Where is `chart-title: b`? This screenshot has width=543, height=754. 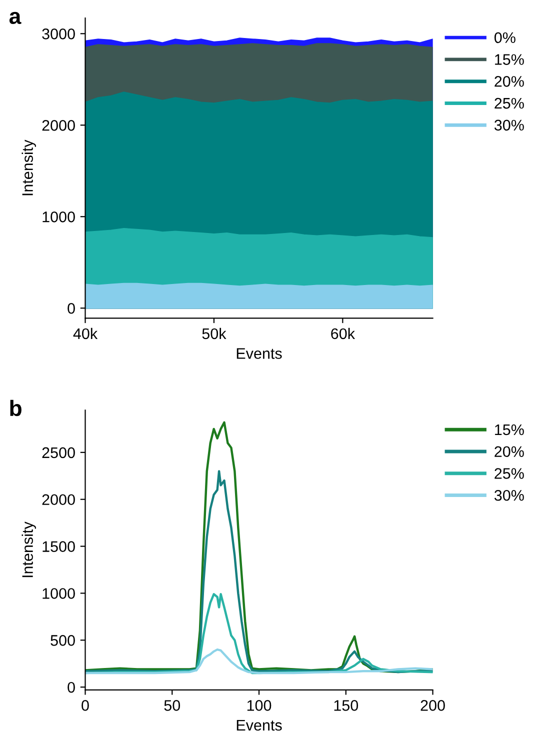
chart-title: b is located at coordinates (16, 408).